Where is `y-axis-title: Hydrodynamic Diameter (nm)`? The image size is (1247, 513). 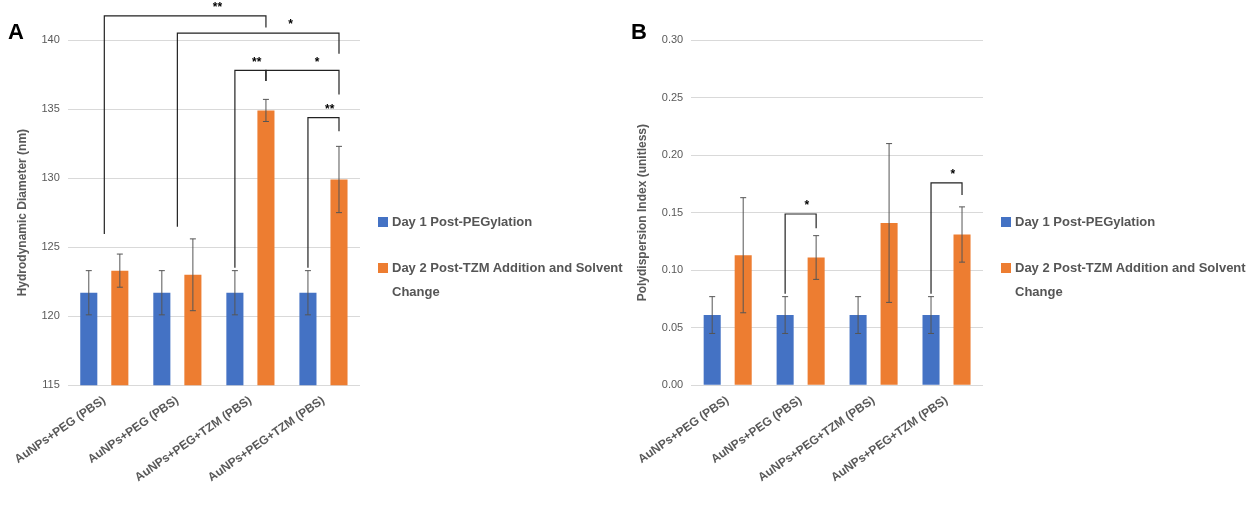
y-axis-title: Hydrodynamic Diameter (nm) is located at coordinates (21, 212).